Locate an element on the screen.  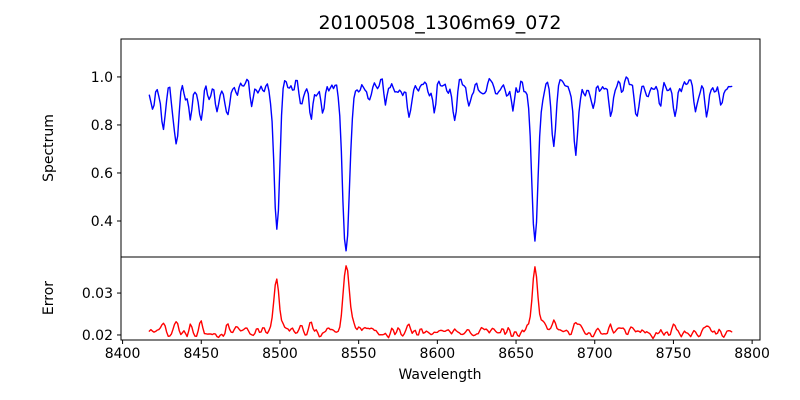
x-tick-label: 8400 is located at coordinates (123, 354).